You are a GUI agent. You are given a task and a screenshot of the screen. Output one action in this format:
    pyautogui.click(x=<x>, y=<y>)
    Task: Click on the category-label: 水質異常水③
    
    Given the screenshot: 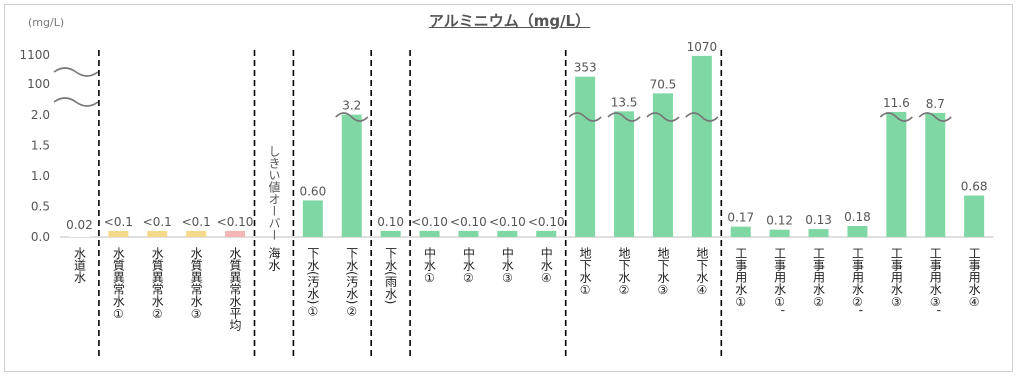 What is the action you would take?
    pyautogui.click(x=196, y=284)
    